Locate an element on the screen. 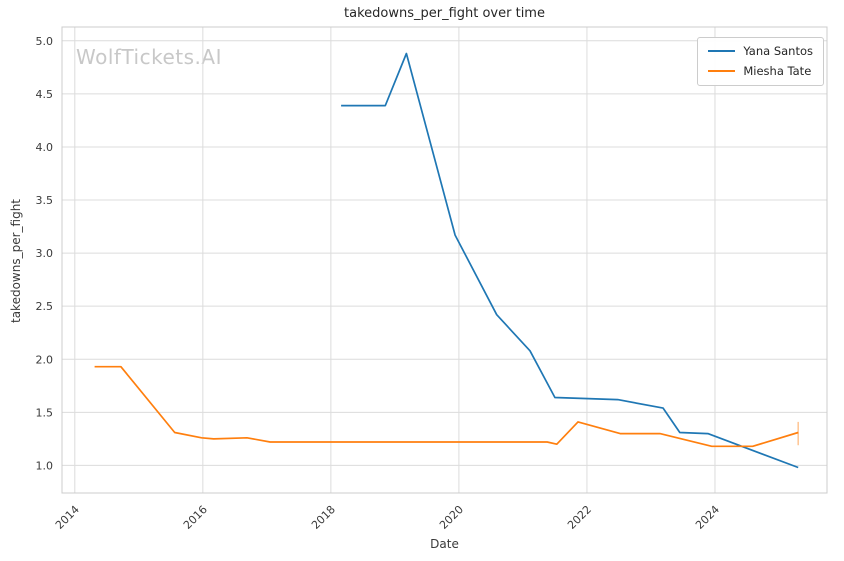 This screenshot has width=844, height=561. y-tick-label: 4.0 is located at coordinates (45, 147).